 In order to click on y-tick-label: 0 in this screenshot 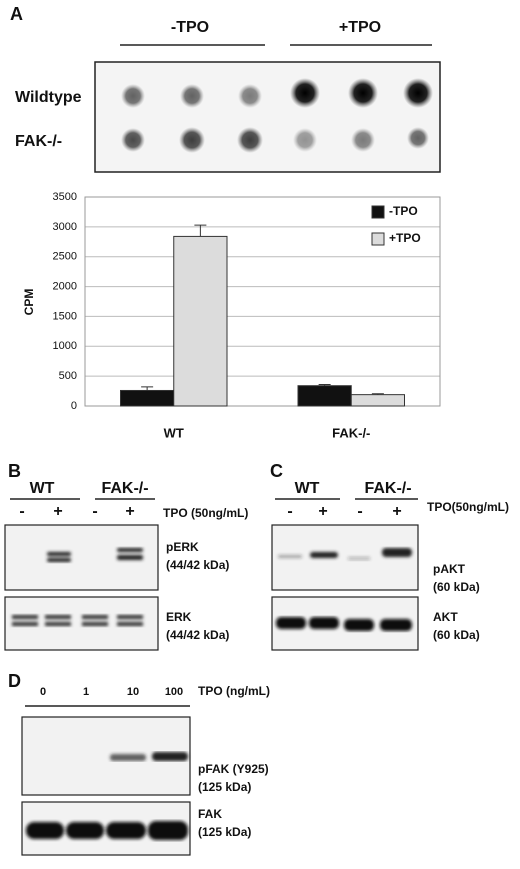, I will do `click(74, 406)`.